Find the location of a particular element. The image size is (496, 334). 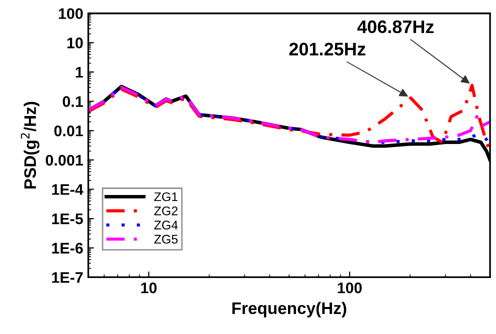

y-tick-label: 1E-5 is located at coordinates (68, 219).